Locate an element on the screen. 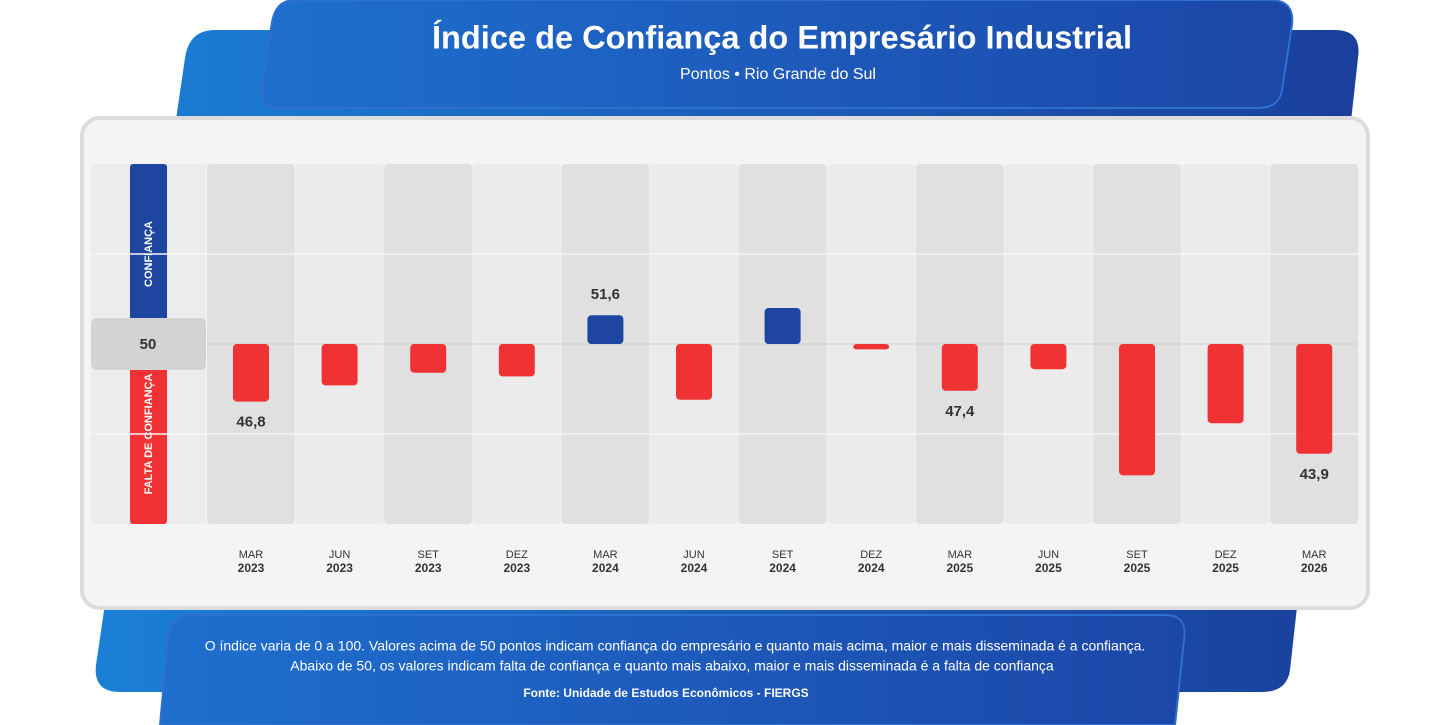 The image size is (1450, 725). value-label: 43,9 is located at coordinates (1314, 474).